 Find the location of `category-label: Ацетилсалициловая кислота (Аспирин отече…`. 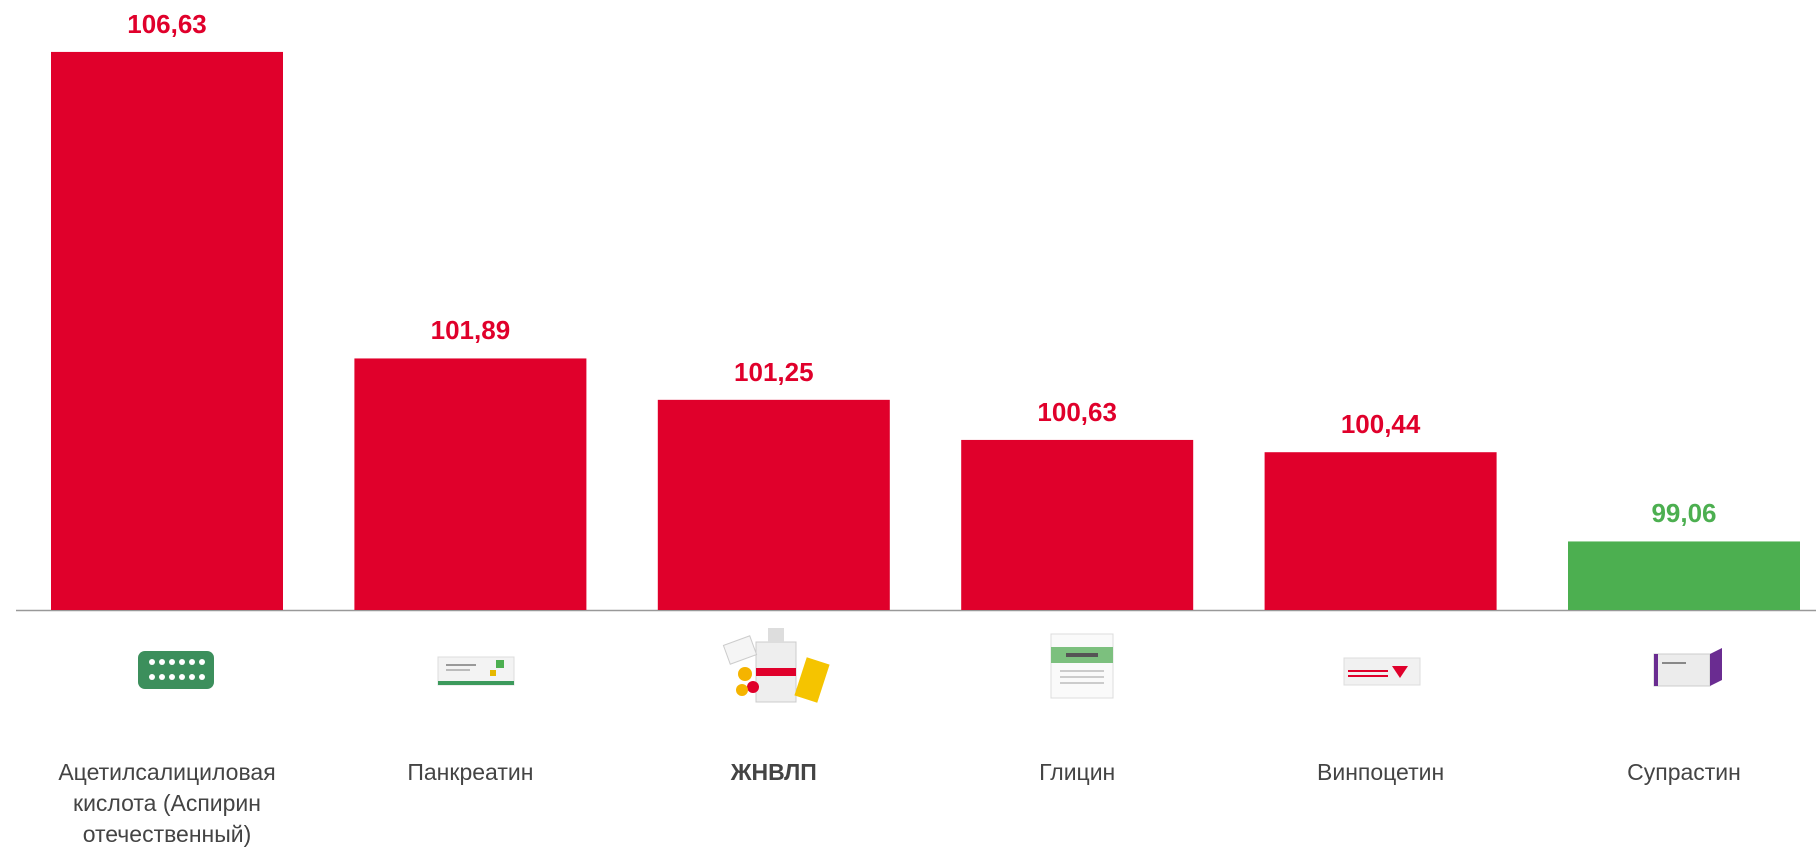

category-label: Ацетилсалициловая кислота (Аспирин отече… is located at coordinates (167, 803).